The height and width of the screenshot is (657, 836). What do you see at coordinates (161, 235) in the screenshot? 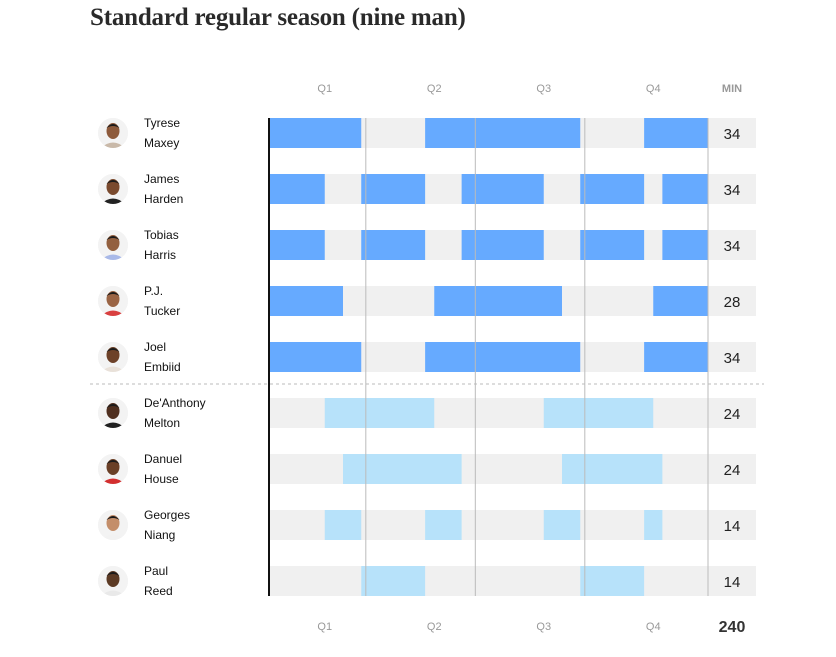
I see `player-first-name: Tobias` at bounding box center [161, 235].